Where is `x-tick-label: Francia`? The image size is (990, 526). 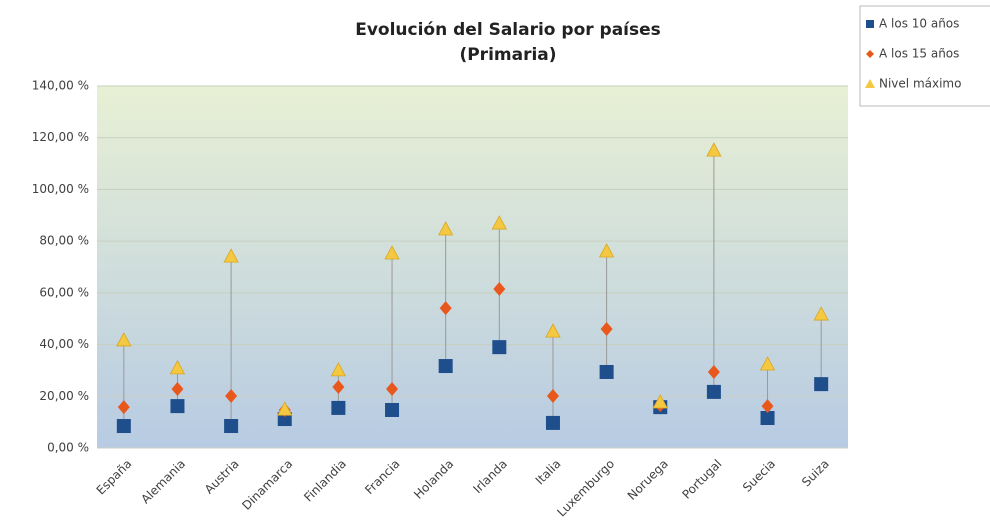 x-tick-label: Francia is located at coordinates (382, 477).